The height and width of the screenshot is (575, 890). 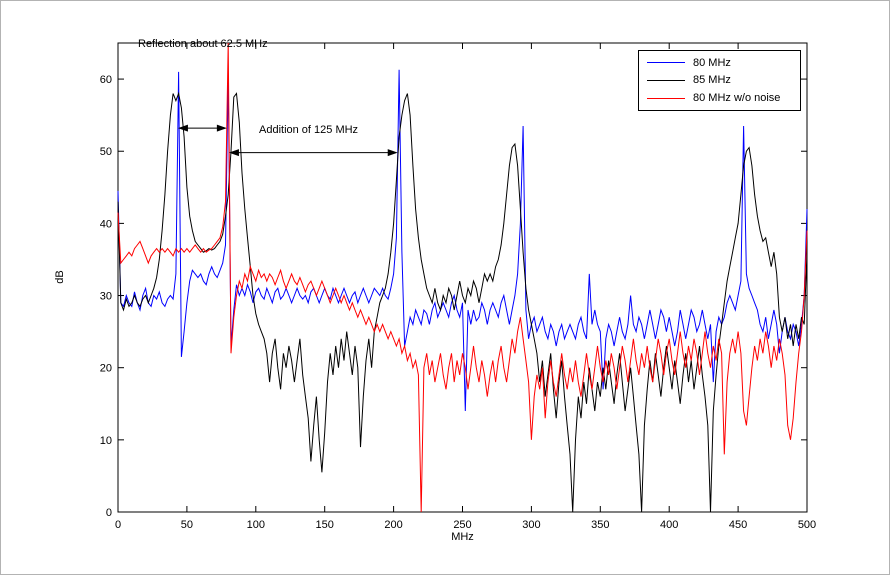 I want to click on y-tick-label: 0, so click(x=109, y=513).